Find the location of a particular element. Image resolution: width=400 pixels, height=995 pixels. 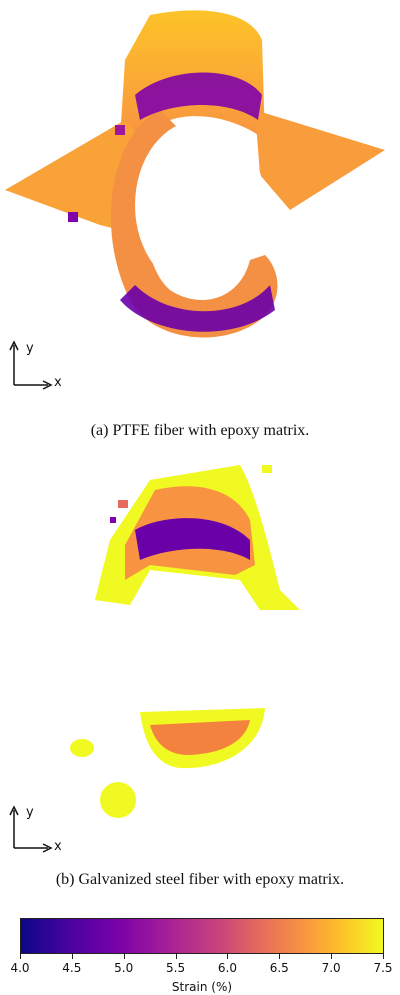

colorbar-tick-label: 6.5 is located at coordinates (279, 968).